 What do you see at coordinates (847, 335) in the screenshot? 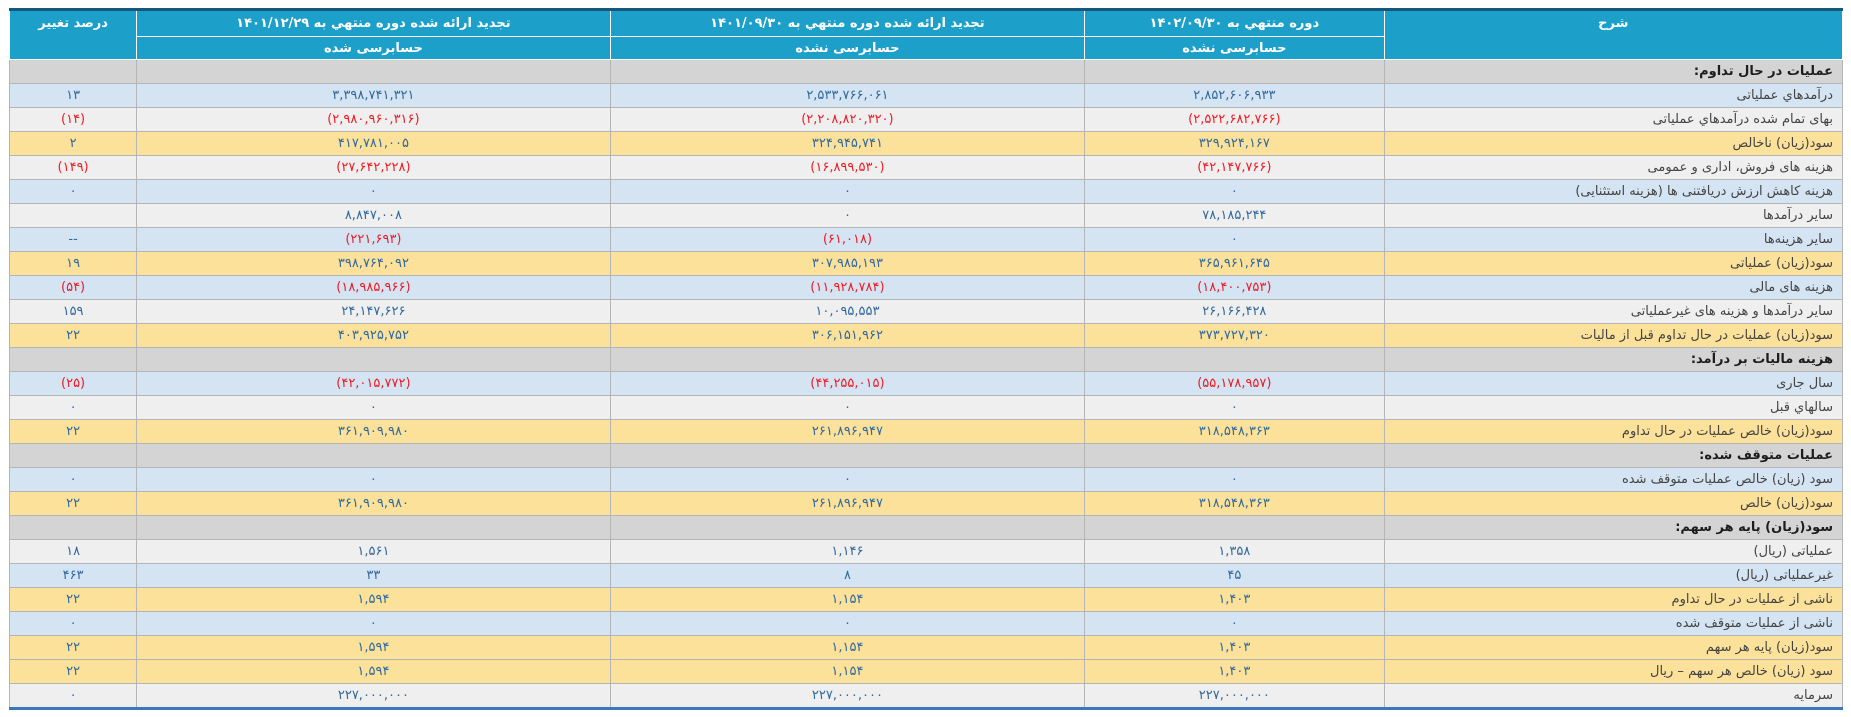
I see `value-cell-period-1401-09-30: ۳۰۶,۱۵۱,۹۶۲` at bounding box center [847, 335].